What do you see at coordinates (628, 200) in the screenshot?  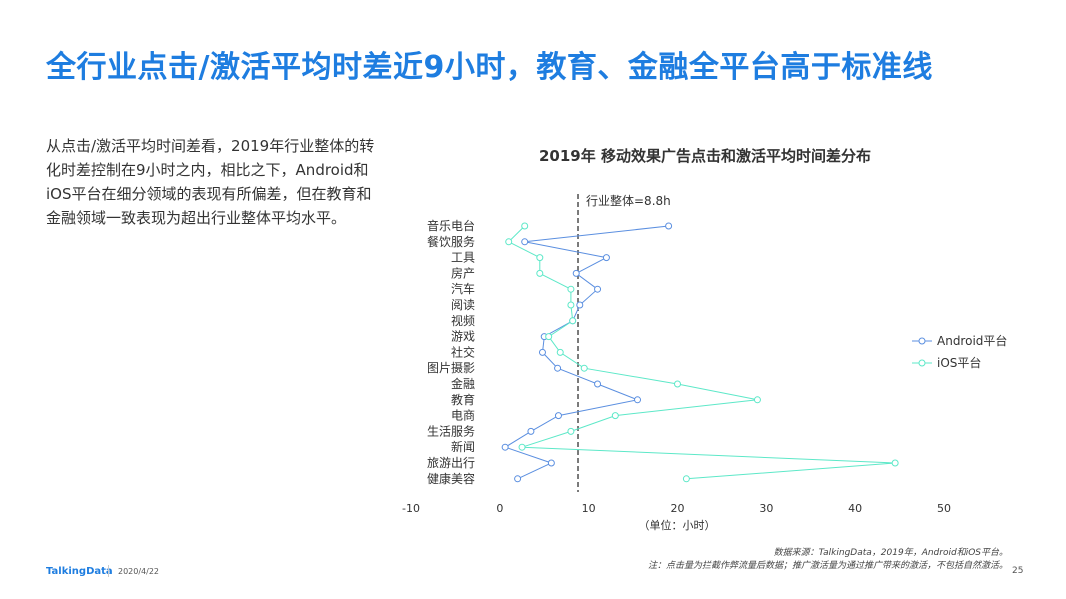 I see `reference-label: 行业整体=8.8h` at bounding box center [628, 200].